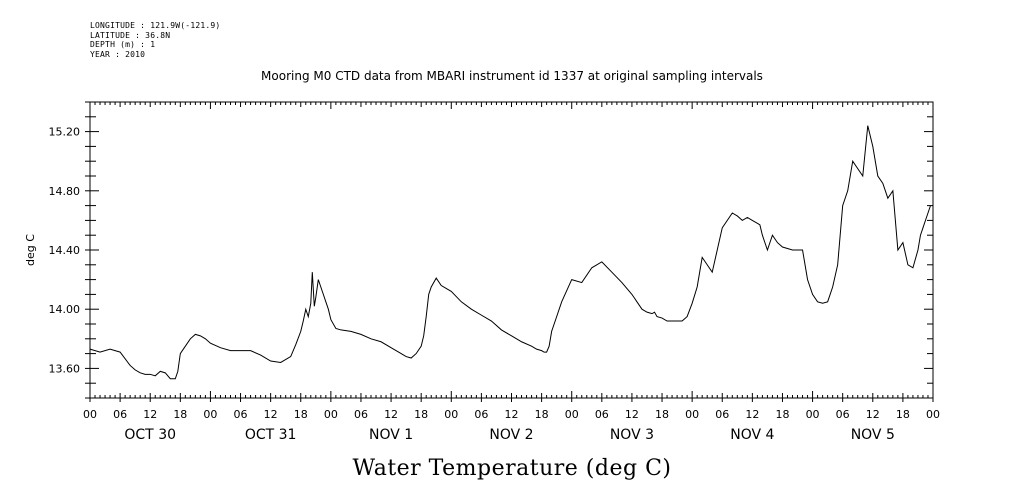  Describe the element at coordinates (512, 468) in the screenshot. I see `bottom-title: Water Temperature (deg C)` at that location.